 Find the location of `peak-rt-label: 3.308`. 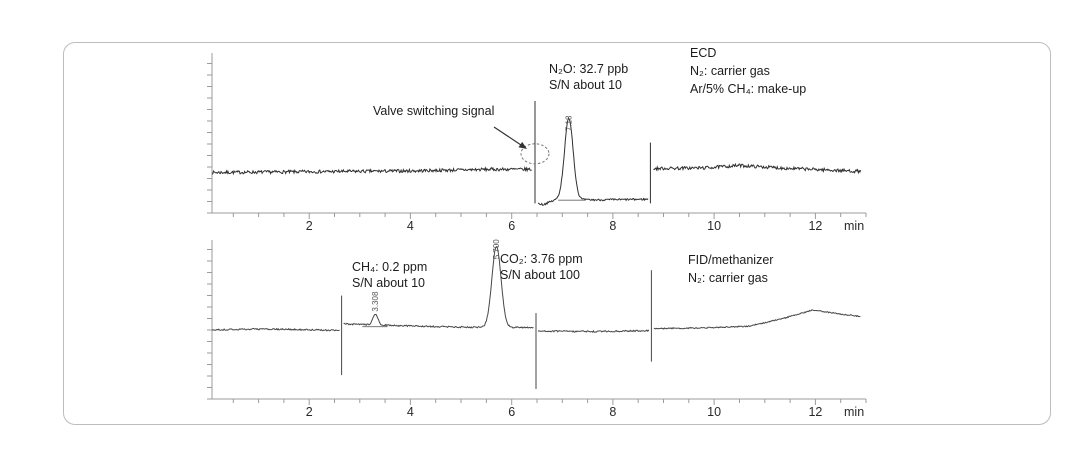

peak-rt-label: 3.308 is located at coordinates (375, 301).